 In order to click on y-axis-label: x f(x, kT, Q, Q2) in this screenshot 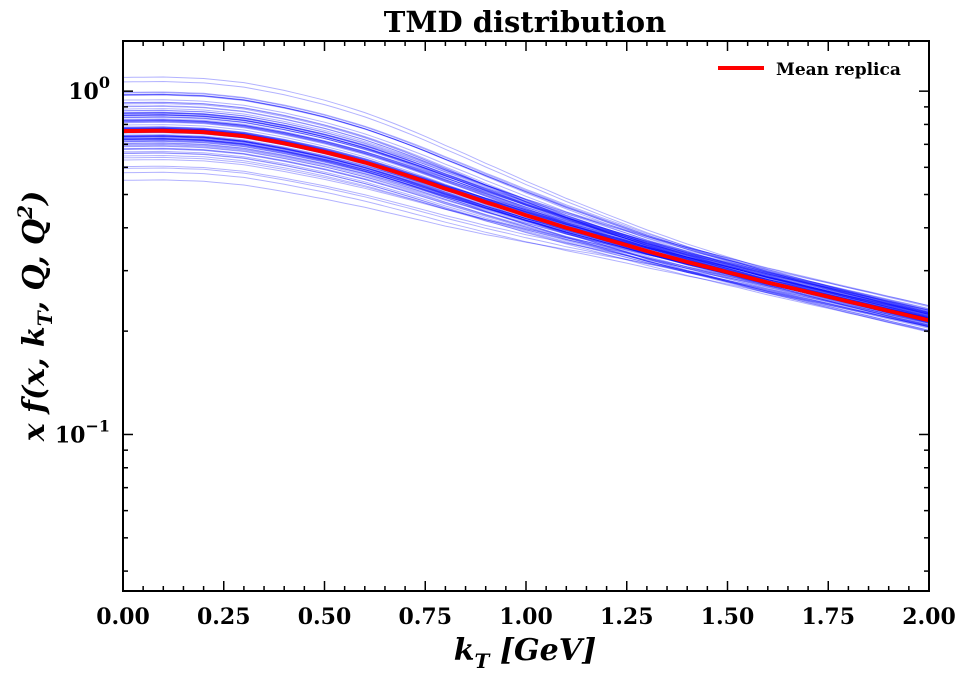, I will do `click(35, 317)`.